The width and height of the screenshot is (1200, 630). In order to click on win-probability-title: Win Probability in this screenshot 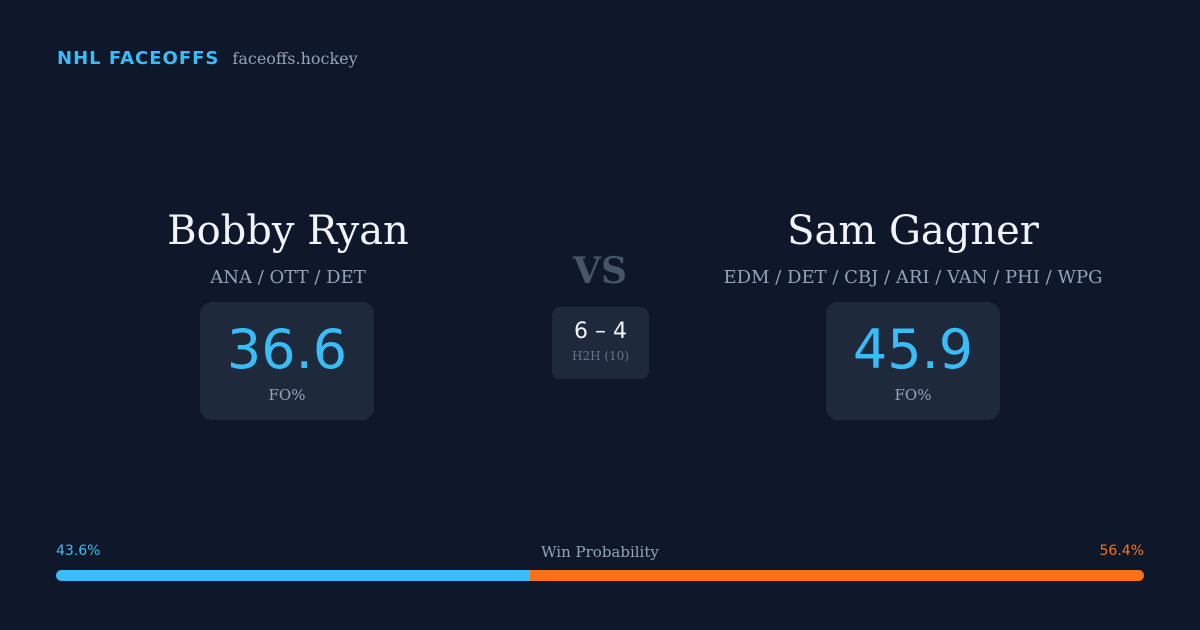, I will do `click(600, 552)`.